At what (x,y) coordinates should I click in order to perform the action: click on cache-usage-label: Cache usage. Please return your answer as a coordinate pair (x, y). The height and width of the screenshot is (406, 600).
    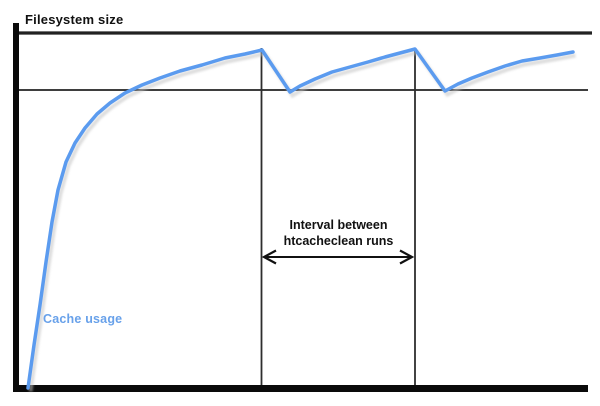
    Looking at the image, I should click on (83, 319).